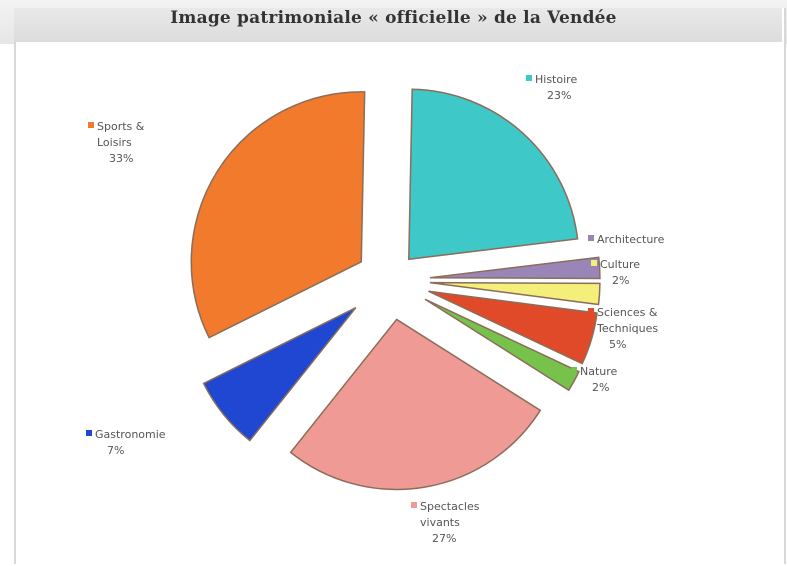 Image resolution: width=787 pixels, height=566 pixels. What do you see at coordinates (627, 328) in the screenshot?
I see `slice-name: Techniques` at bounding box center [627, 328].